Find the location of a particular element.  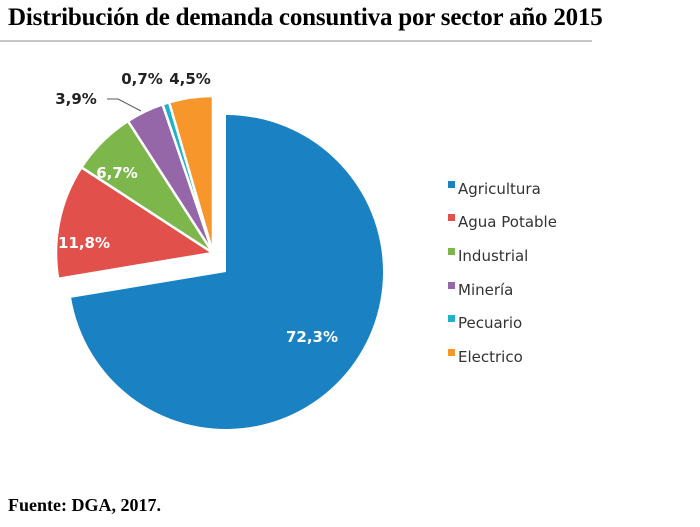

data-label-agua-potable: 11,8% is located at coordinates (84, 243).